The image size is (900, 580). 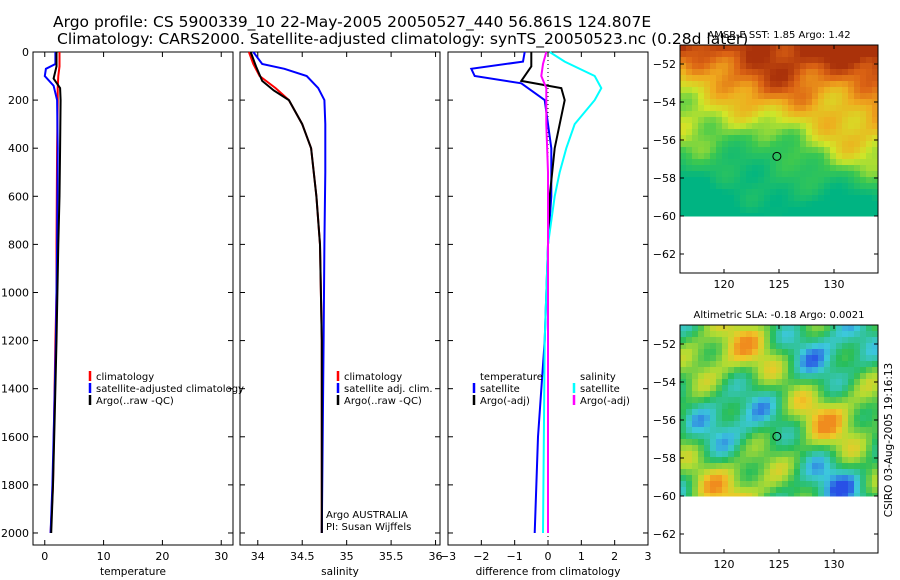 I want to click on amsr_sst-ytick-label: −62, so click(x=664, y=254).